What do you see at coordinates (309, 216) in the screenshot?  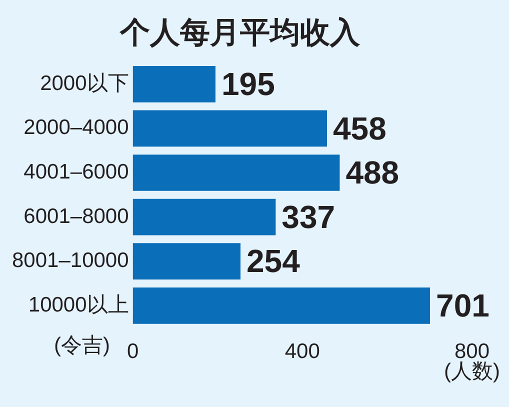 I see `data-label: 337` at bounding box center [309, 216].